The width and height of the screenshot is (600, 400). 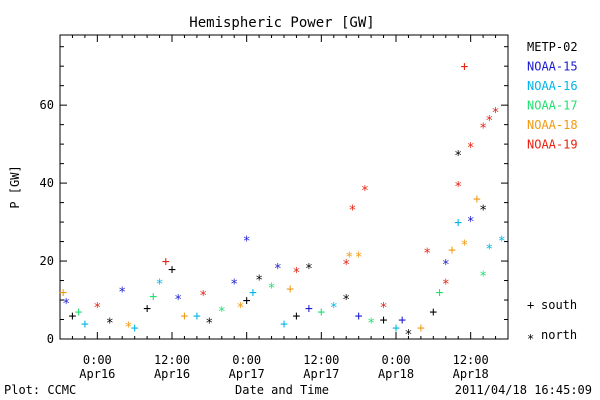 What do you see at coordinates (530, 339) in the screenshot?
I see `marker-key-symbol: *` at bounding box center [530, 339].